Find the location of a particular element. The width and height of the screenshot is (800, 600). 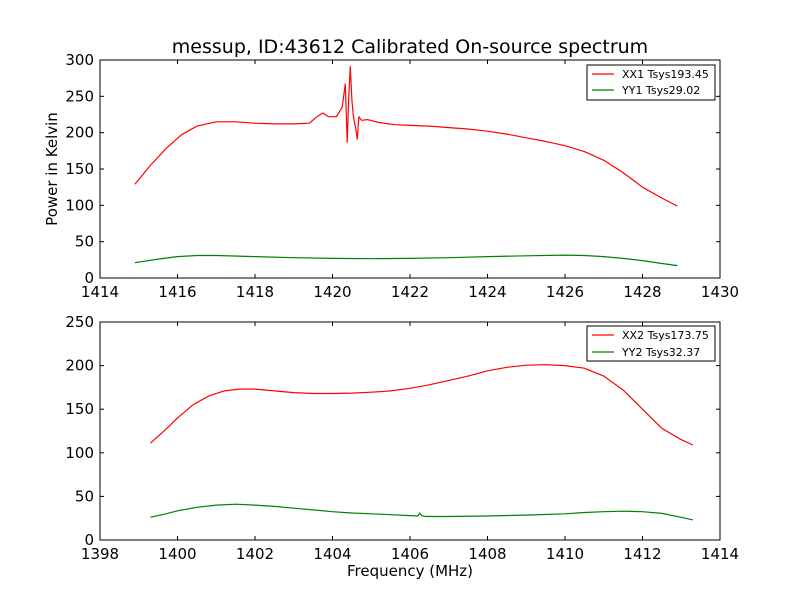

x-tick-label: 1400 is located at coordinates (177, 554).